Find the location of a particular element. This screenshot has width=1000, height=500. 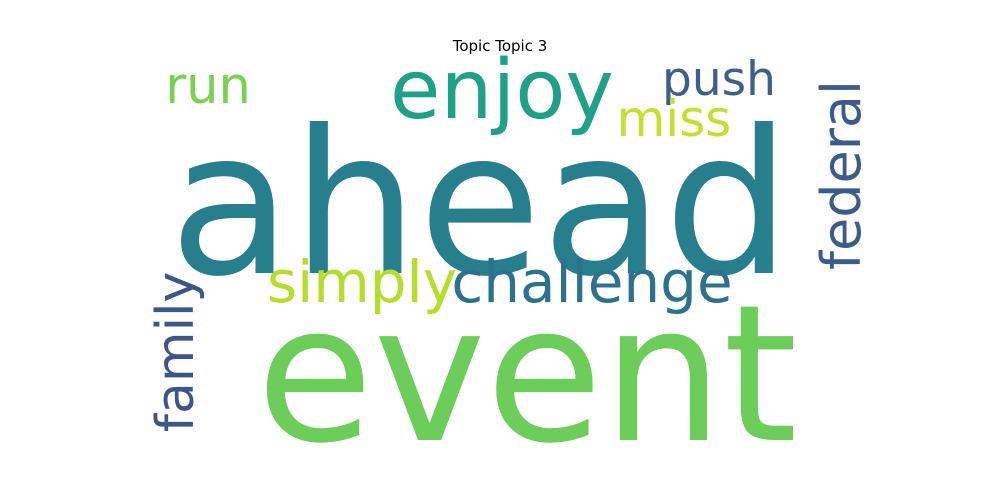

word-simply: simply is located at coordinates (362, 282).